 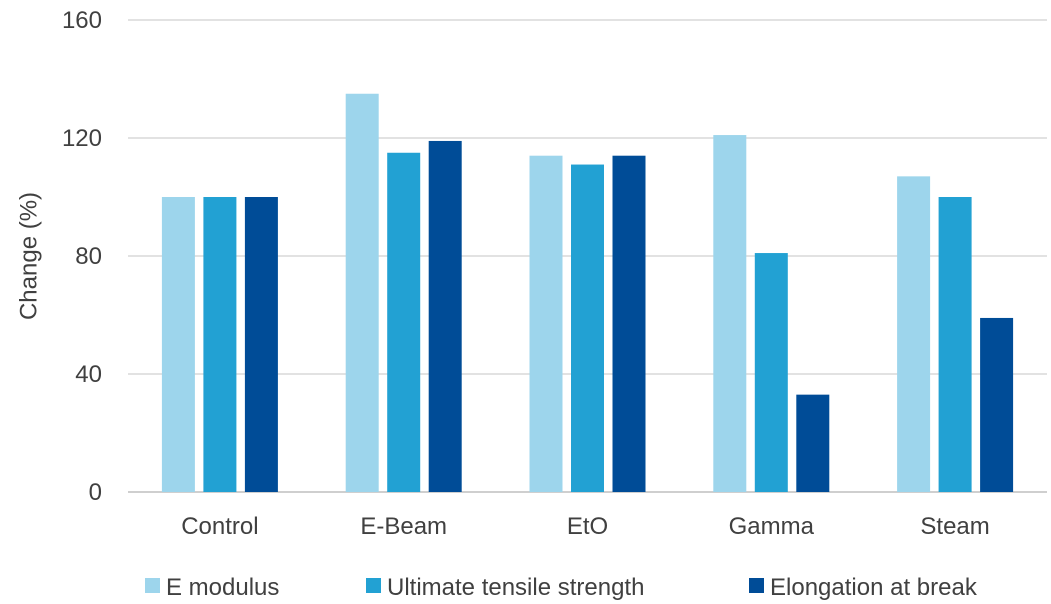 I want to click on y-tick-label: 160, so click(x=82, y=20).